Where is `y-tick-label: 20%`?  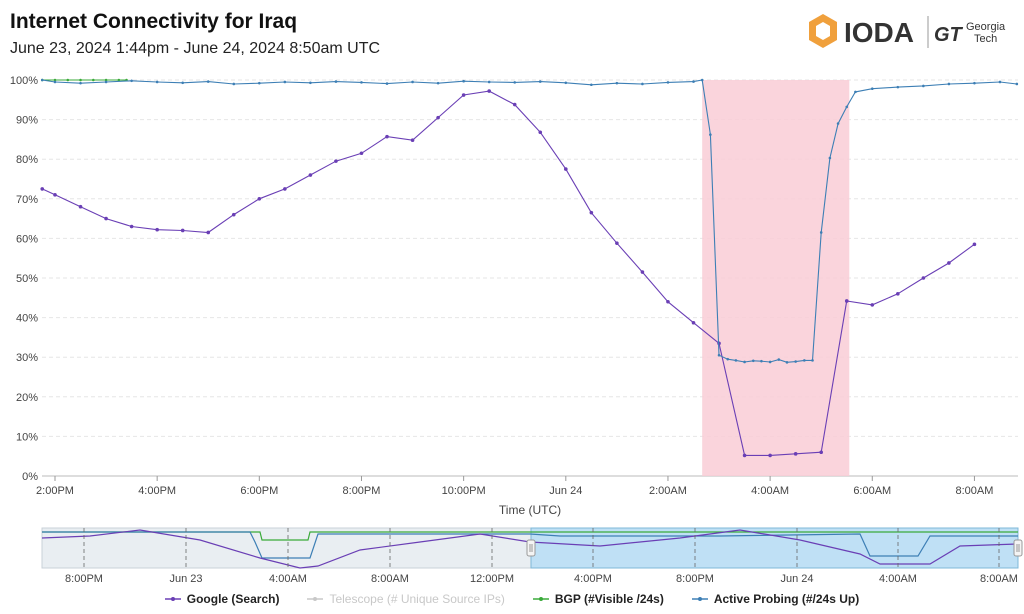
y-tick-label: 20% is located at coordinates (27, 398).